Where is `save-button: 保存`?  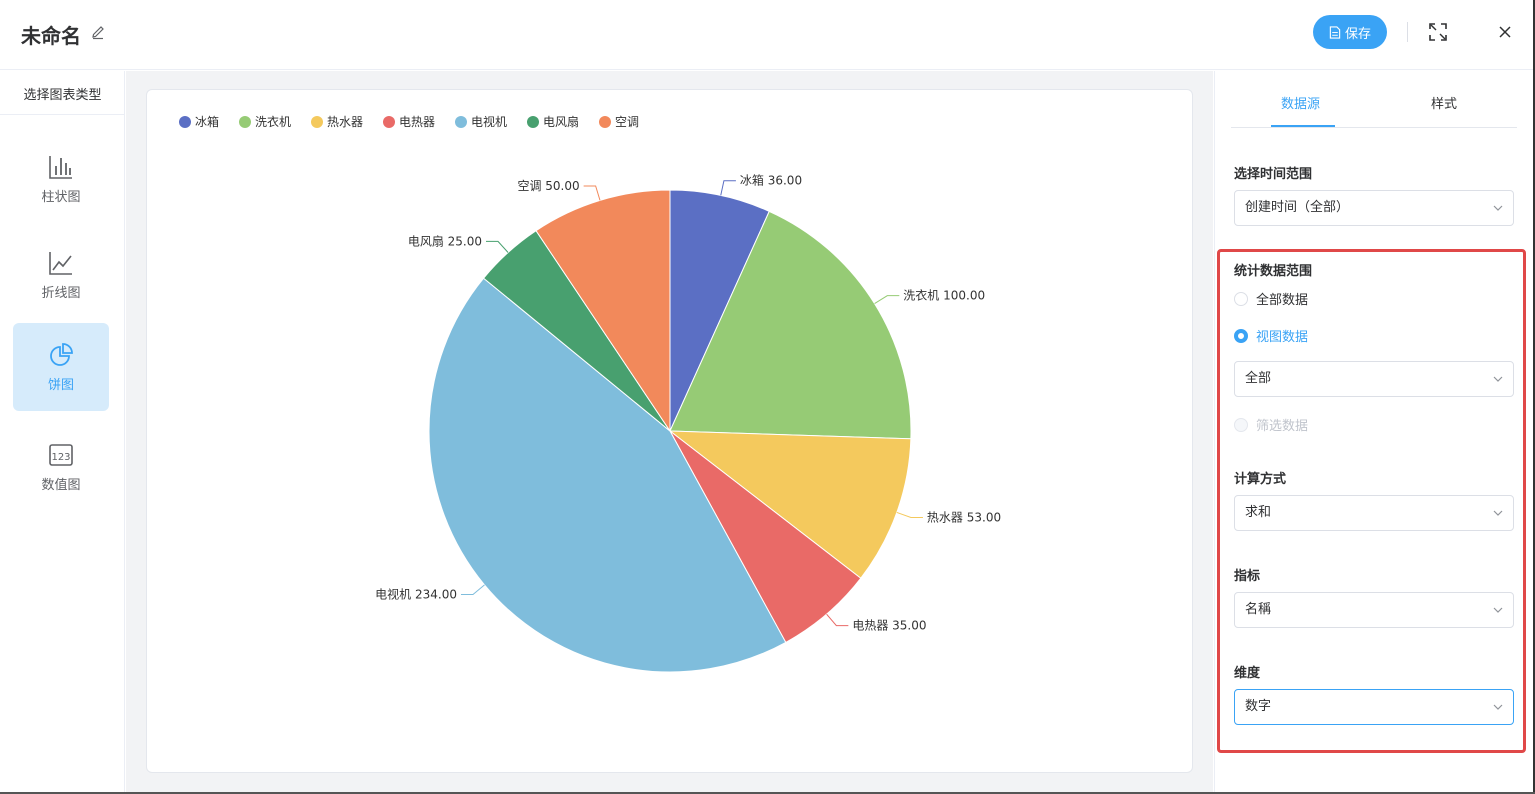 save-button: 保存 is located at coordinates (1350, 32).